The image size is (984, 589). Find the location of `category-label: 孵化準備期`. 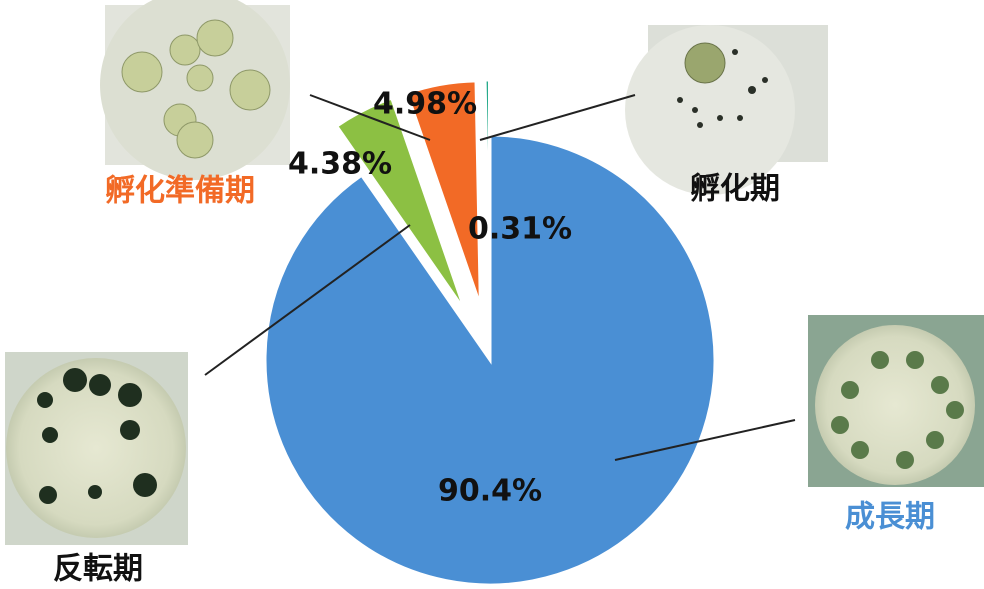

category-label: 孵化準備期 is located at coordinates (180, 191).